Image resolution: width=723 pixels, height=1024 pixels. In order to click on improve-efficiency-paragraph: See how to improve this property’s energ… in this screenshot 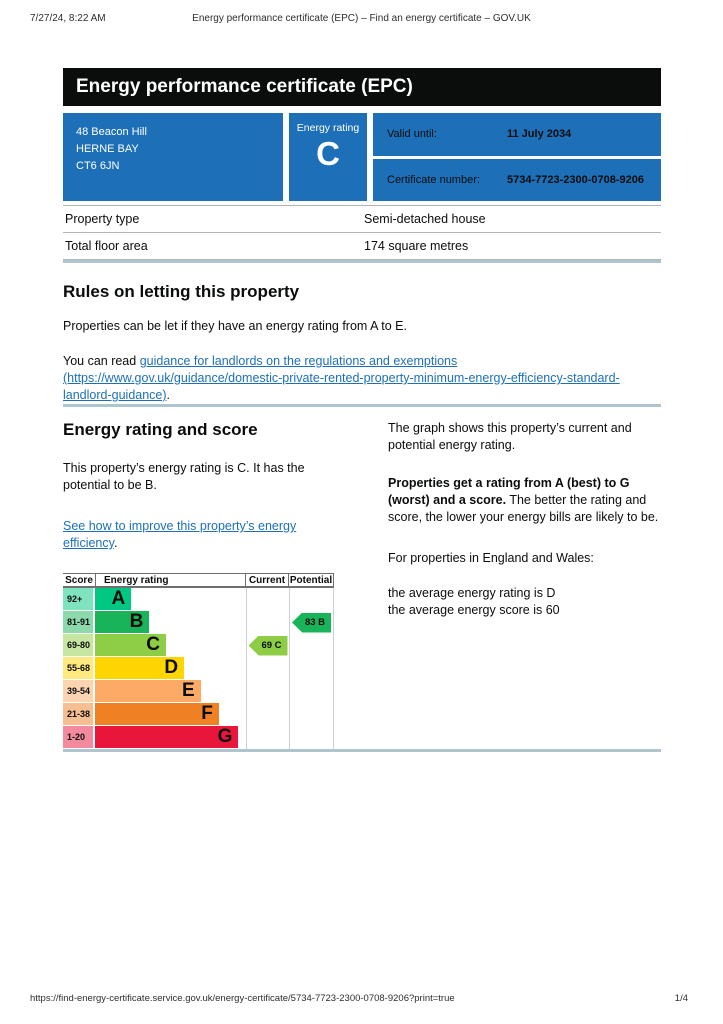, I will do `click(205, 535)`.